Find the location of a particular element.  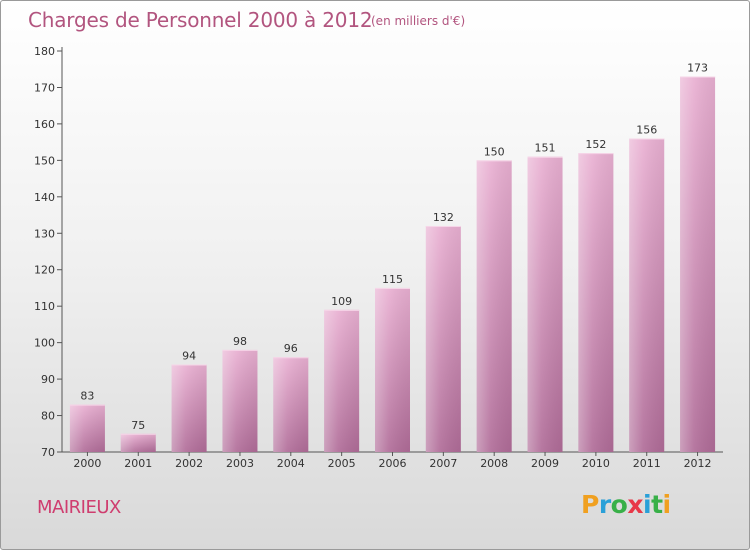

data-label: 98 is located at coordinates (240, 341).